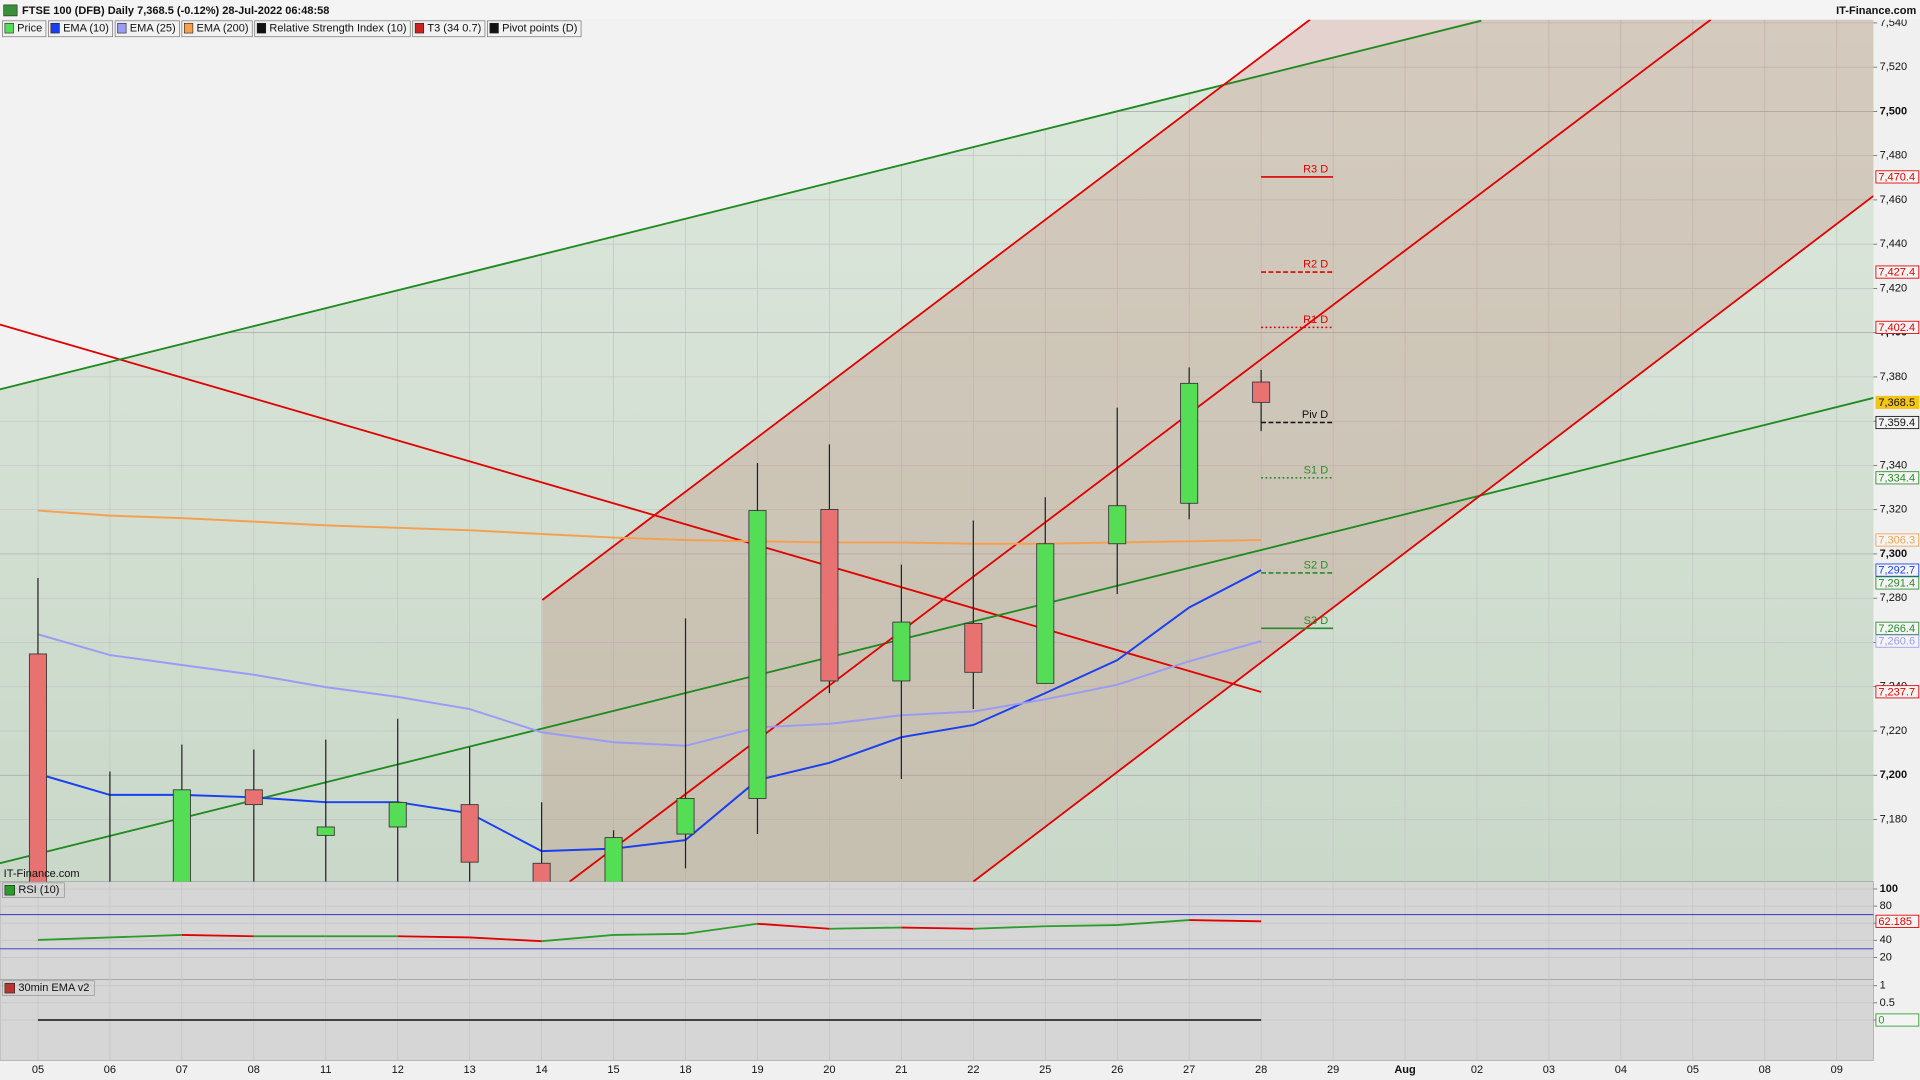  Describe the element at coordinates (1621, 1070) in the screenshot. I see `x-tick-label: 04` at that location.